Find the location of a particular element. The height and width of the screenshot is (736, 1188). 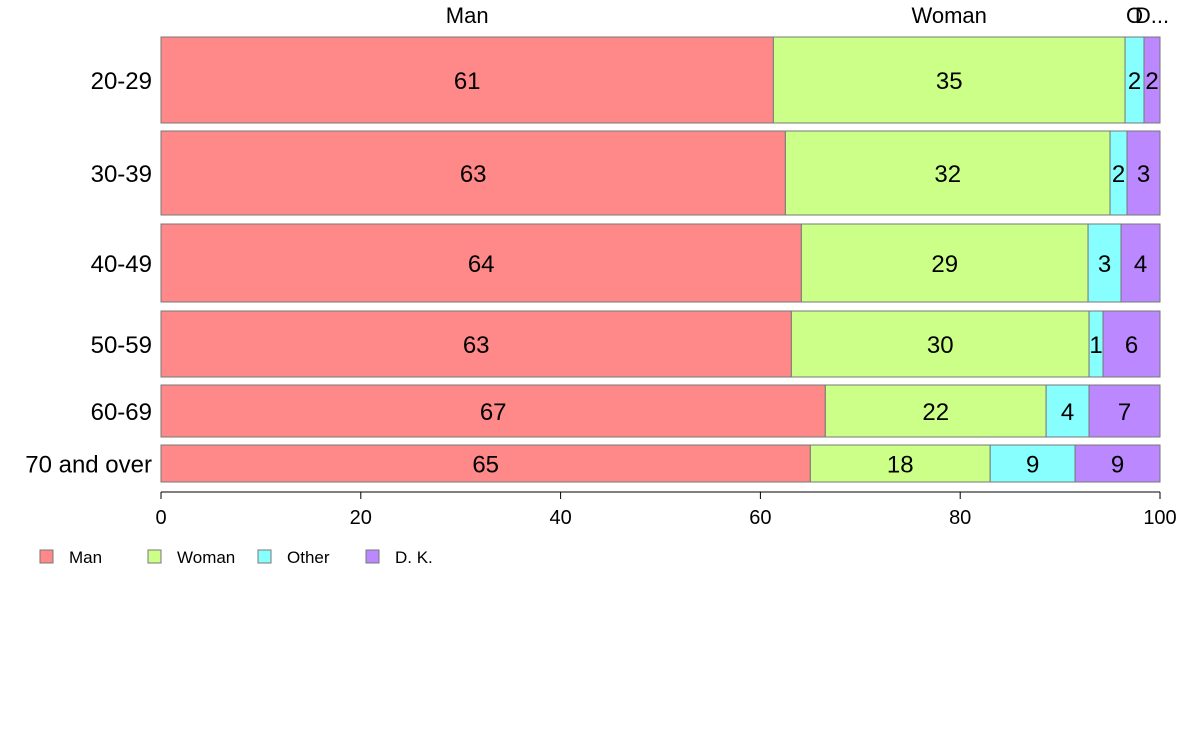

category-label-50-59: 50-59 is located at coordinates (121, 345).